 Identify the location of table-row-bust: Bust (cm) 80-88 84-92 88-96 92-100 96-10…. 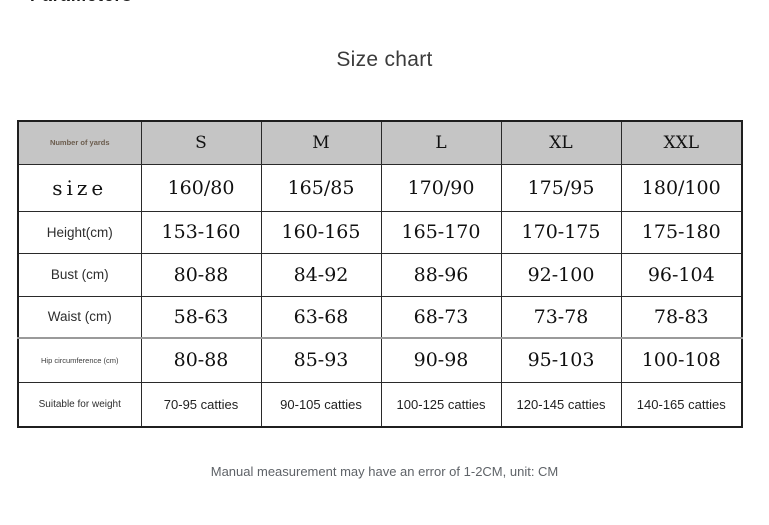
(380, 274).